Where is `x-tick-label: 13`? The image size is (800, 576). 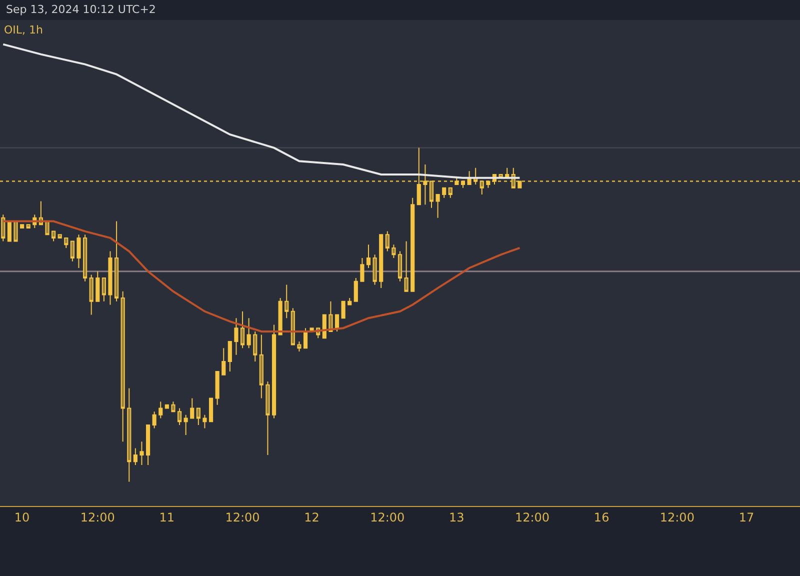
x-tick-label: 13 is located at coordinates (456, 517).